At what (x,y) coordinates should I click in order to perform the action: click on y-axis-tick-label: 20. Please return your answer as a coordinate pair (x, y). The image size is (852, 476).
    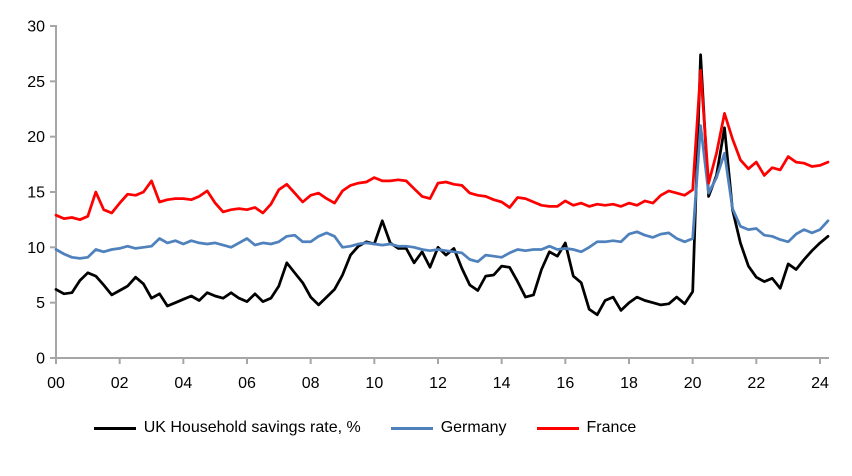
    Looking at the image, I should click on (36, 137).